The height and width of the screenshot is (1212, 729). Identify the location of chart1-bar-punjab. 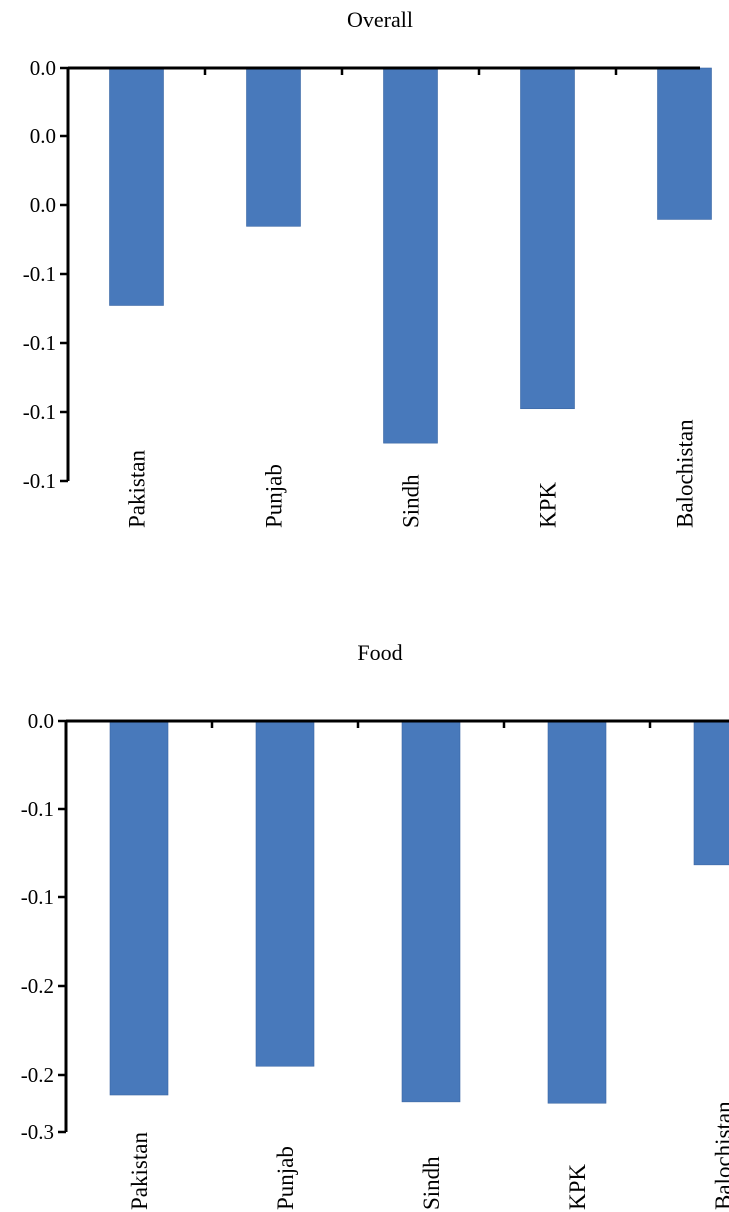
(273, 147).